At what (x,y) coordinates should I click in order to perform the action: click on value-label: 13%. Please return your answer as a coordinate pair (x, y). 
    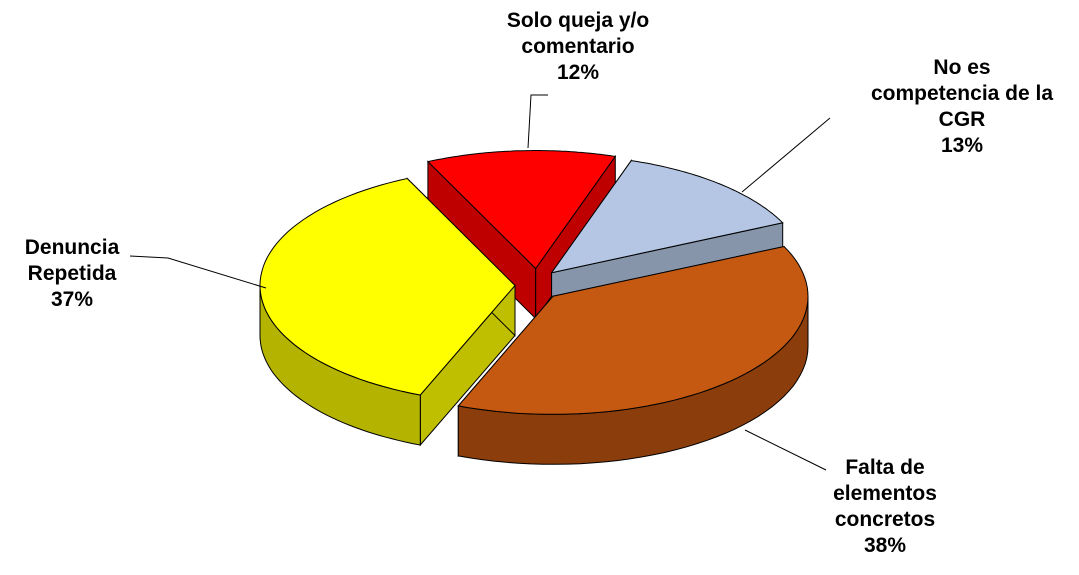
    Looking at the image, I should click on (962, 145).